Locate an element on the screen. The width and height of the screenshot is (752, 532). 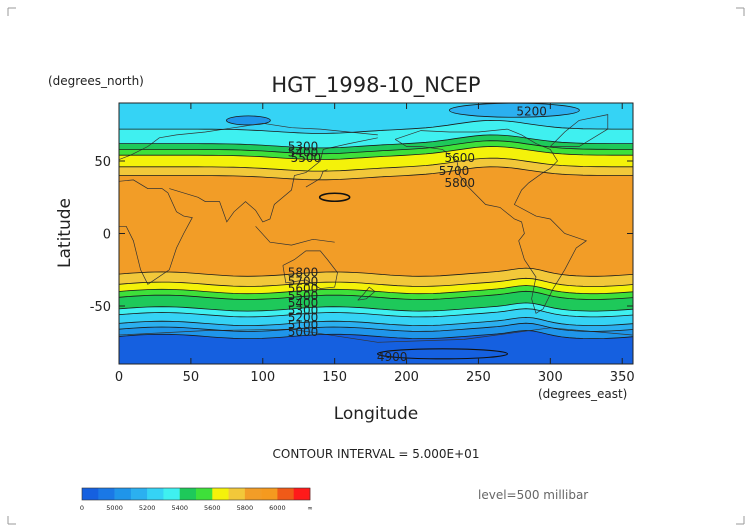
contour-label-11: 5400 is located at coordinates (303, 303).